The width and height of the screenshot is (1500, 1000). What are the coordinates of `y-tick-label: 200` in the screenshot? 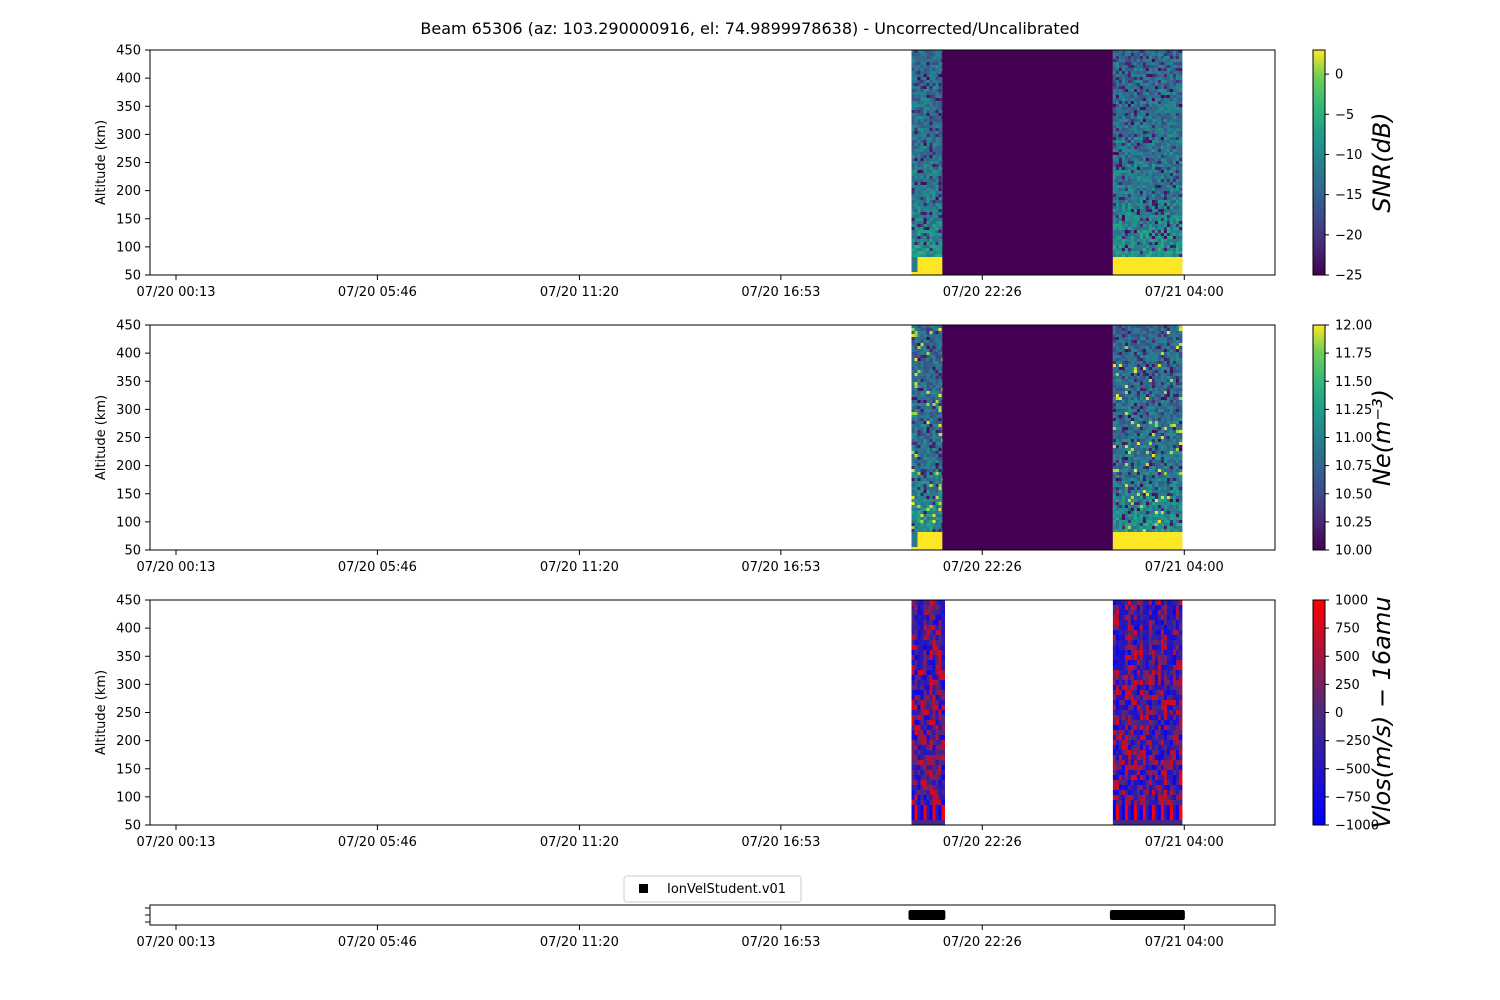 It's located at (128, 191).